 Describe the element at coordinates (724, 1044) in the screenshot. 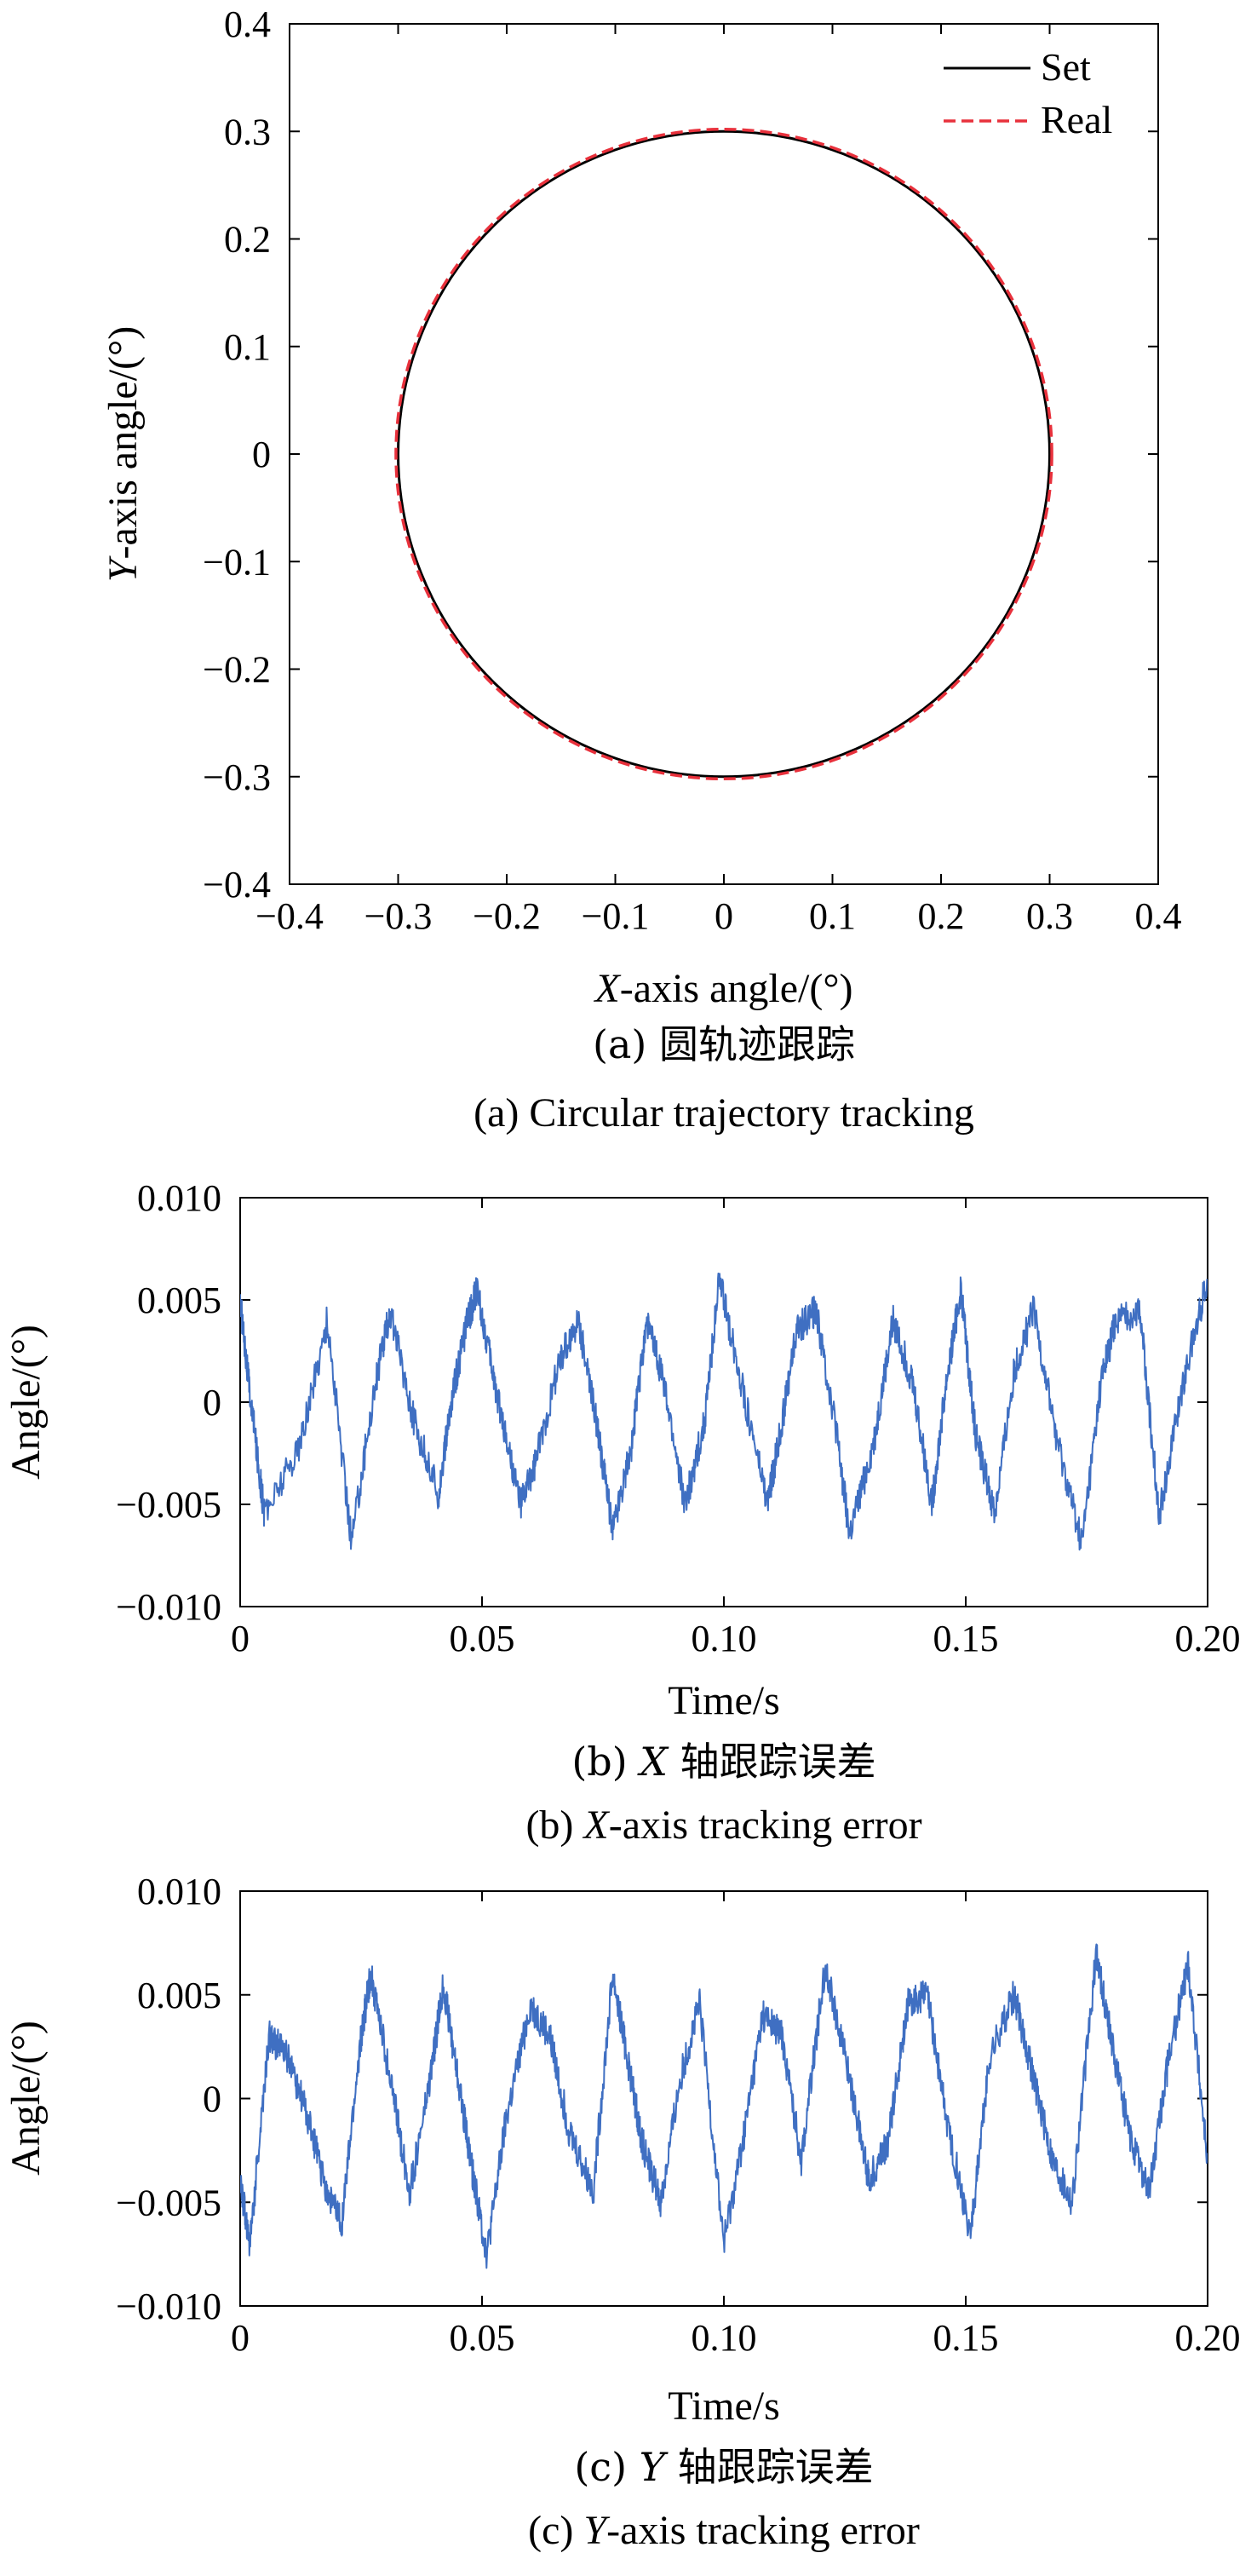

I see `caption-a-cn: (a) 圆轨迹跟踪` at that location.